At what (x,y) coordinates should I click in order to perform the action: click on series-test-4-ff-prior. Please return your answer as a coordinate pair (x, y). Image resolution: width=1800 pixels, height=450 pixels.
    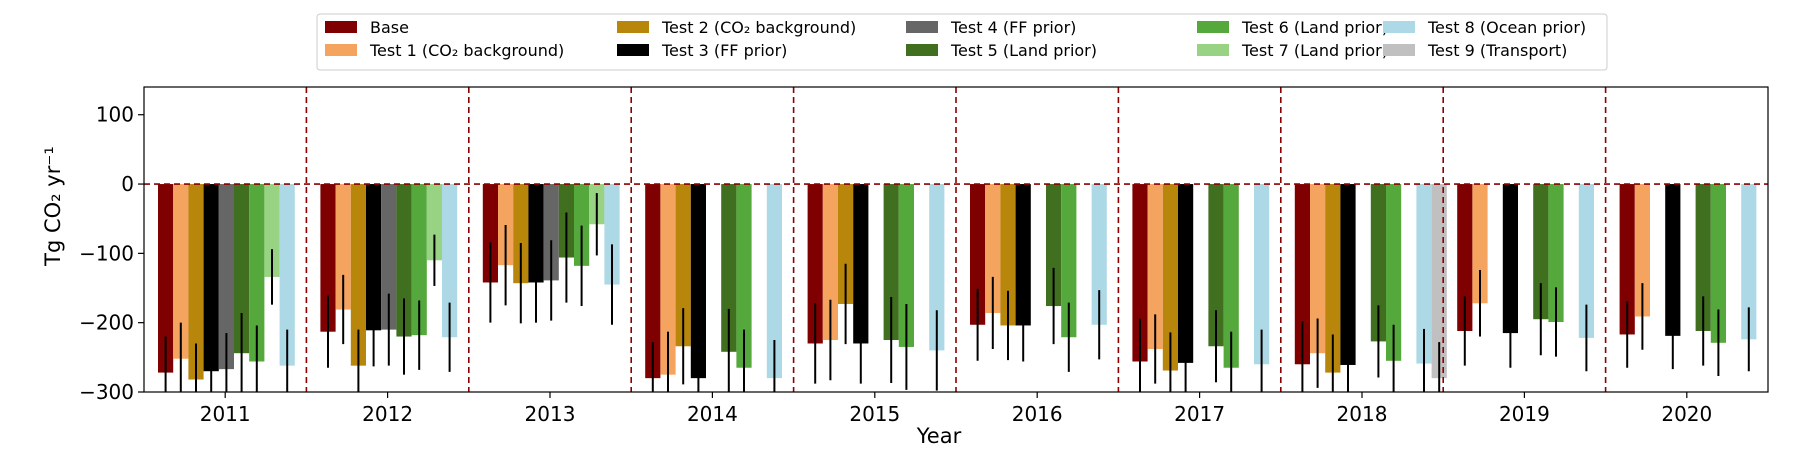
    Looking at the image, I should click on (388, 277).